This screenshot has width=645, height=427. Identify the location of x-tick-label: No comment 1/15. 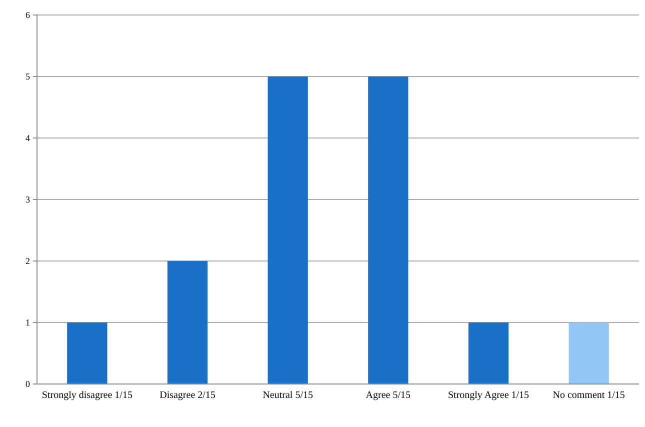
(588, 395).